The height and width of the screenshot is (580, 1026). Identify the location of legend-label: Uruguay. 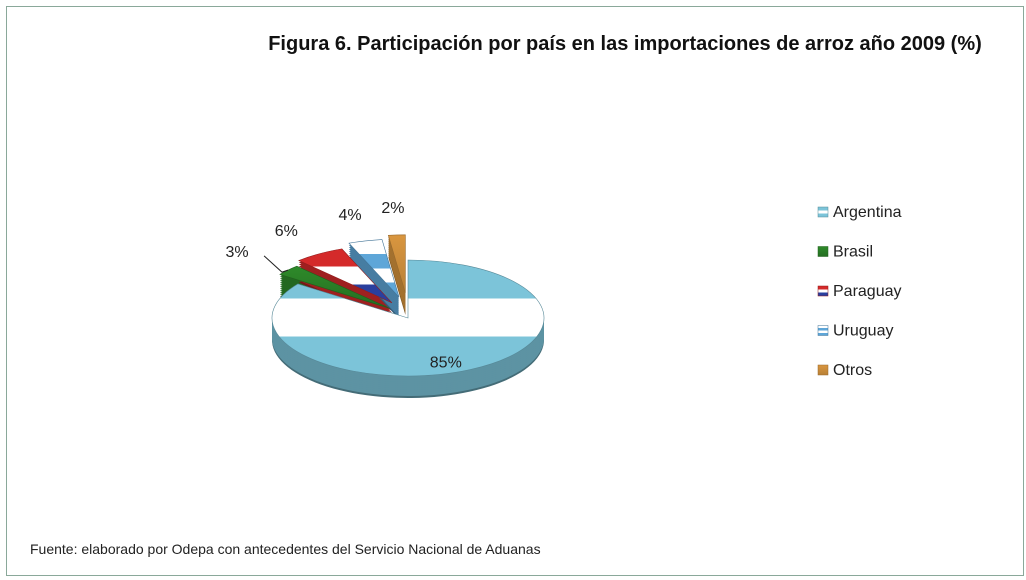
(863, 331).